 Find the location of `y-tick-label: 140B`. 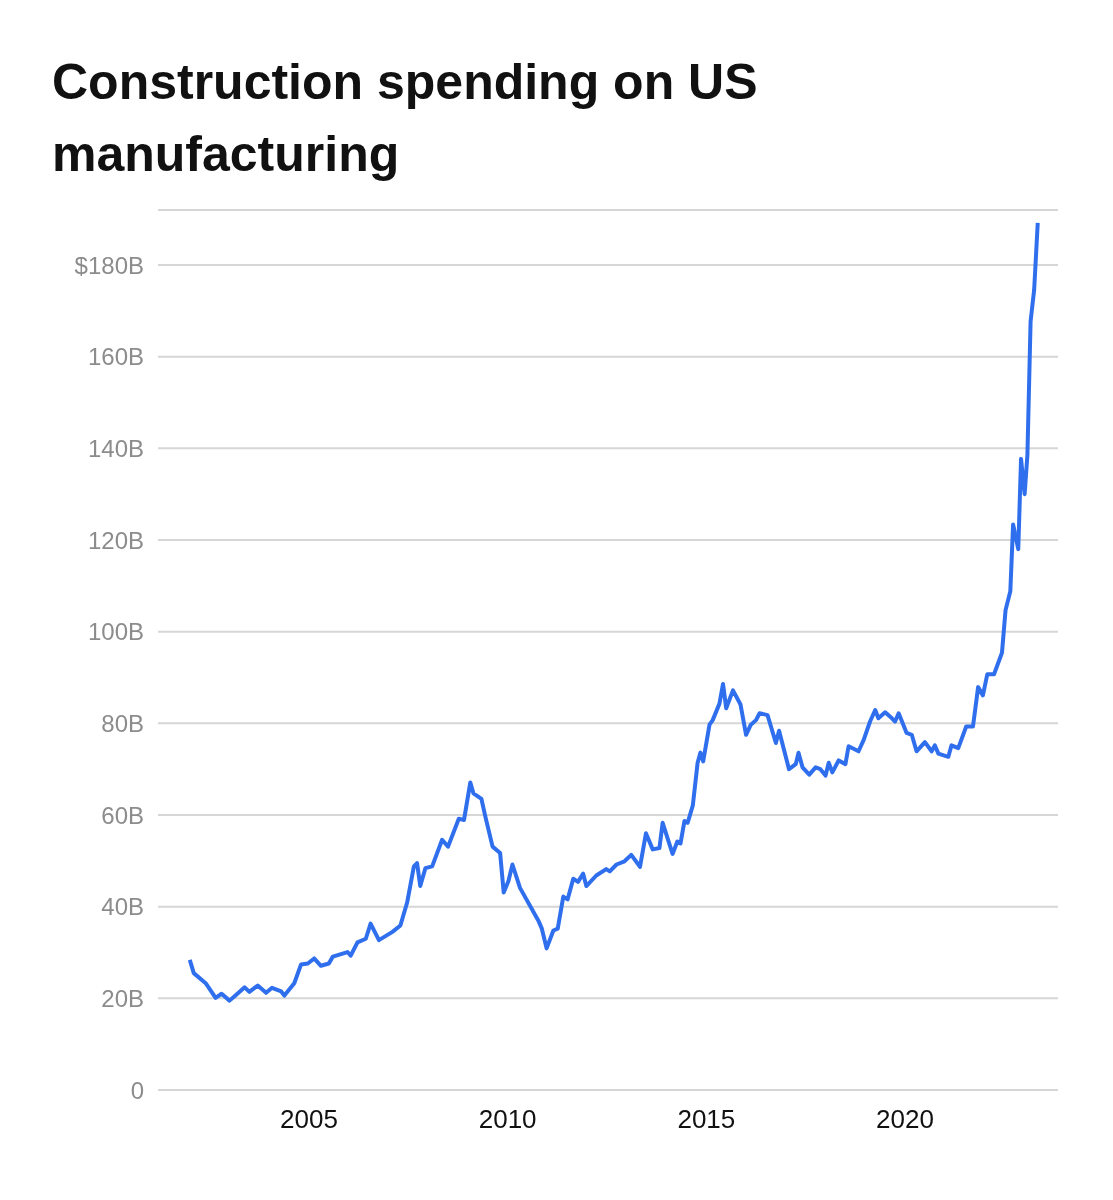

y-tick-label: 140B is located at coordinates (115, 448).